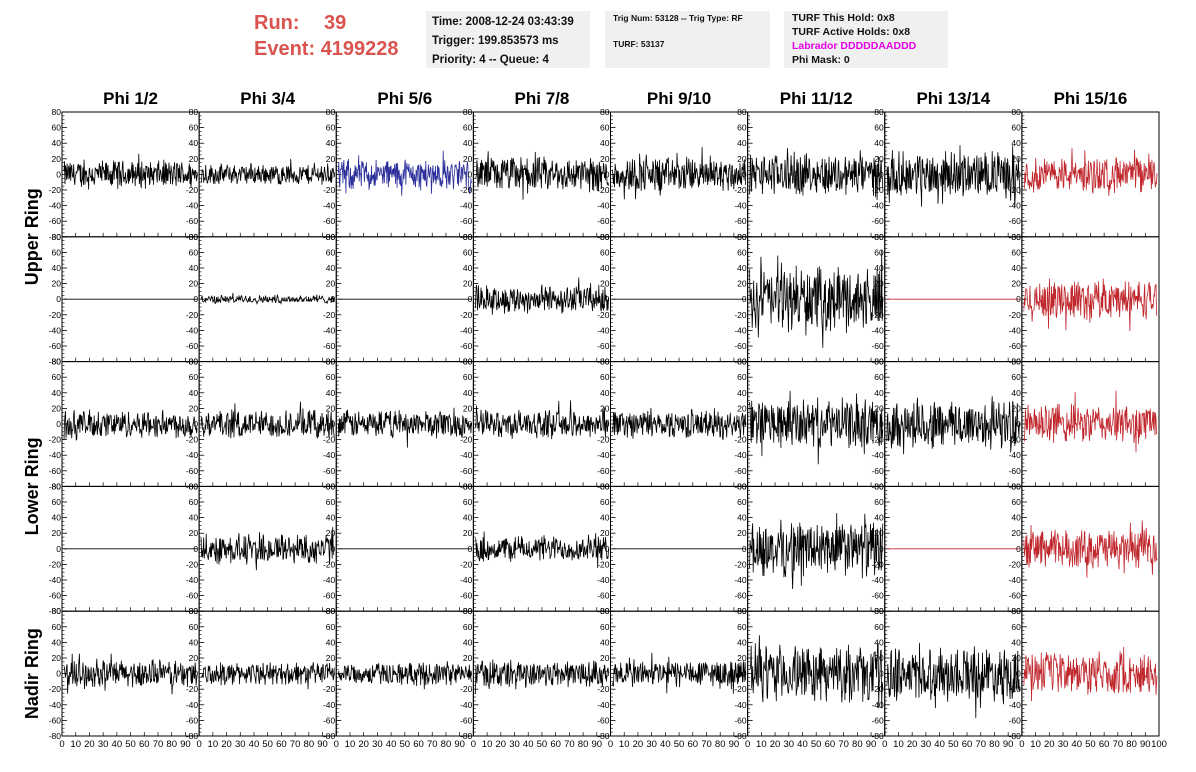 The image size is (1196, 772). I want to click on x-tick-label: 20, so click(912, 744).